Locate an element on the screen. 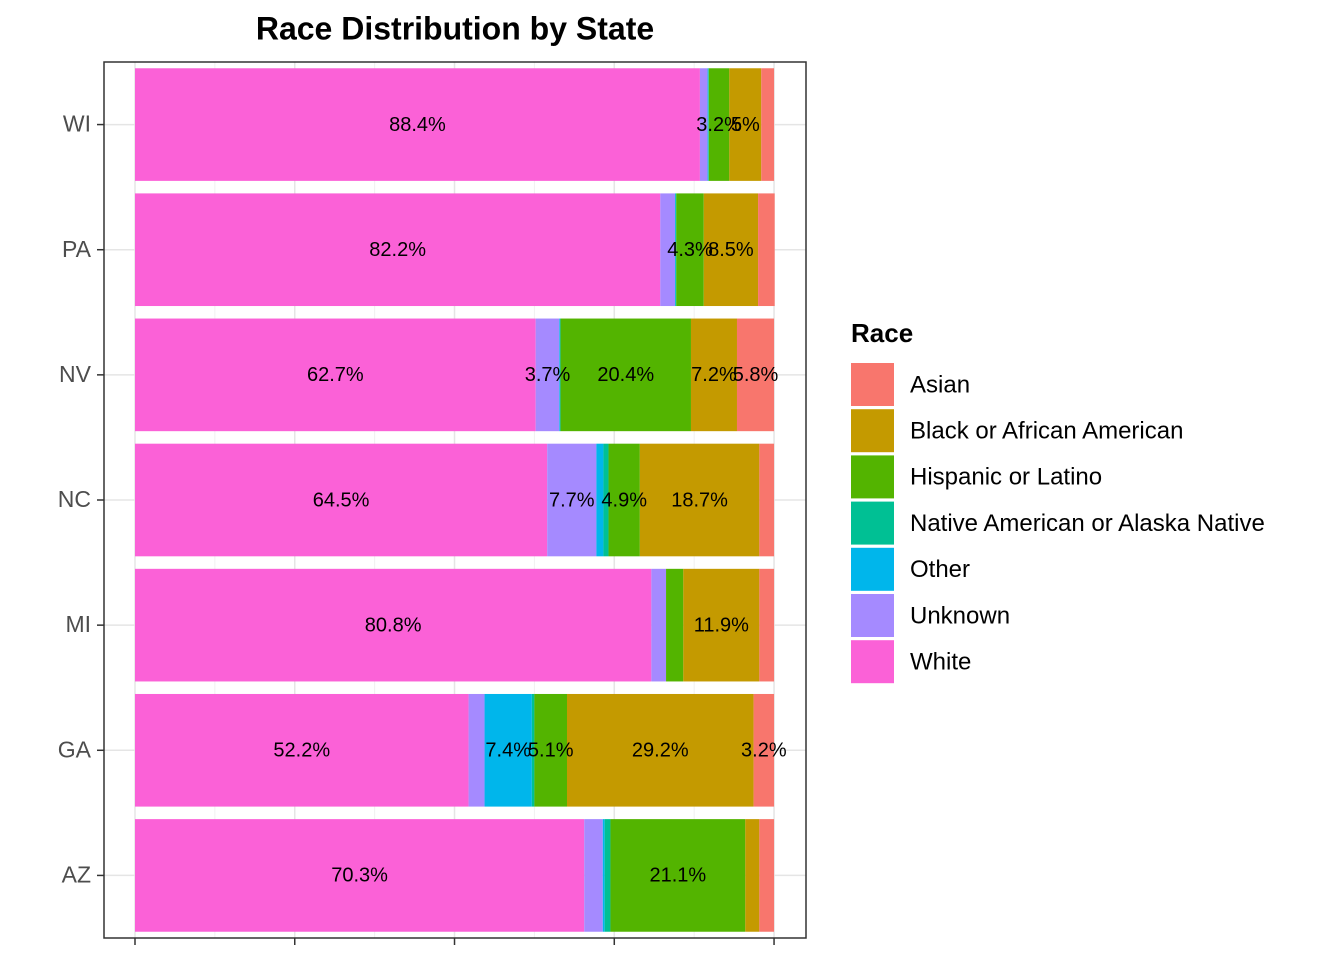  chart-title: Race Distribution by State is located at coordinates (455, 28).